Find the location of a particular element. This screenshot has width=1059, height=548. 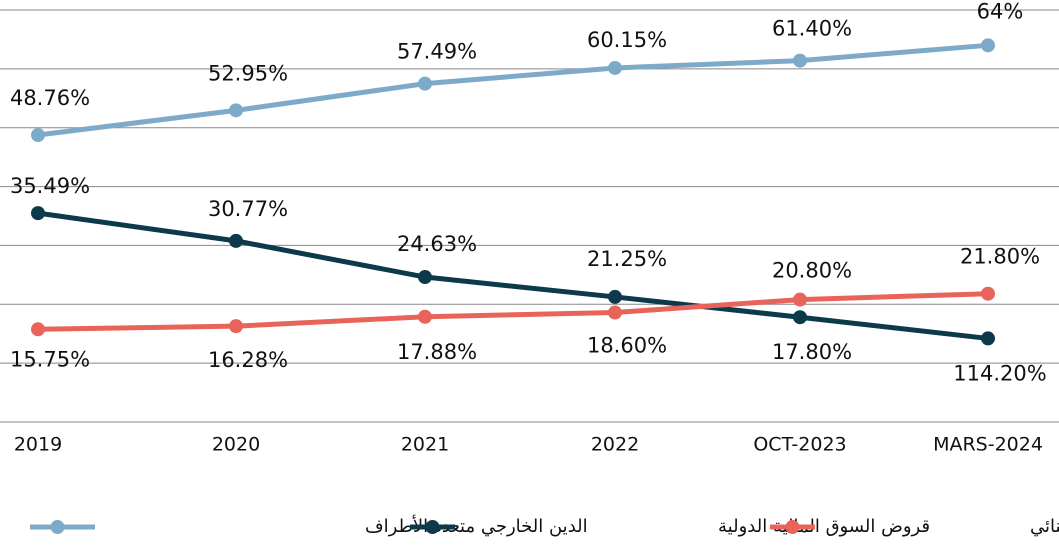

value-label: 114.20% is located at coordinates (999, 373).